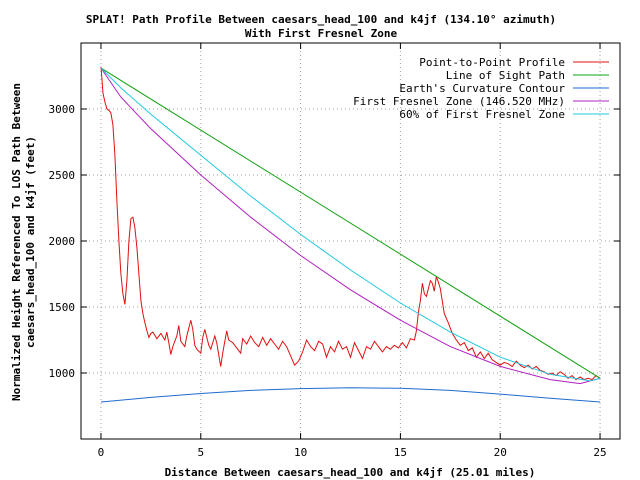 This screenshot has width=640, height=480. I want to click on x-tick-label: 20, so click(500, 452).